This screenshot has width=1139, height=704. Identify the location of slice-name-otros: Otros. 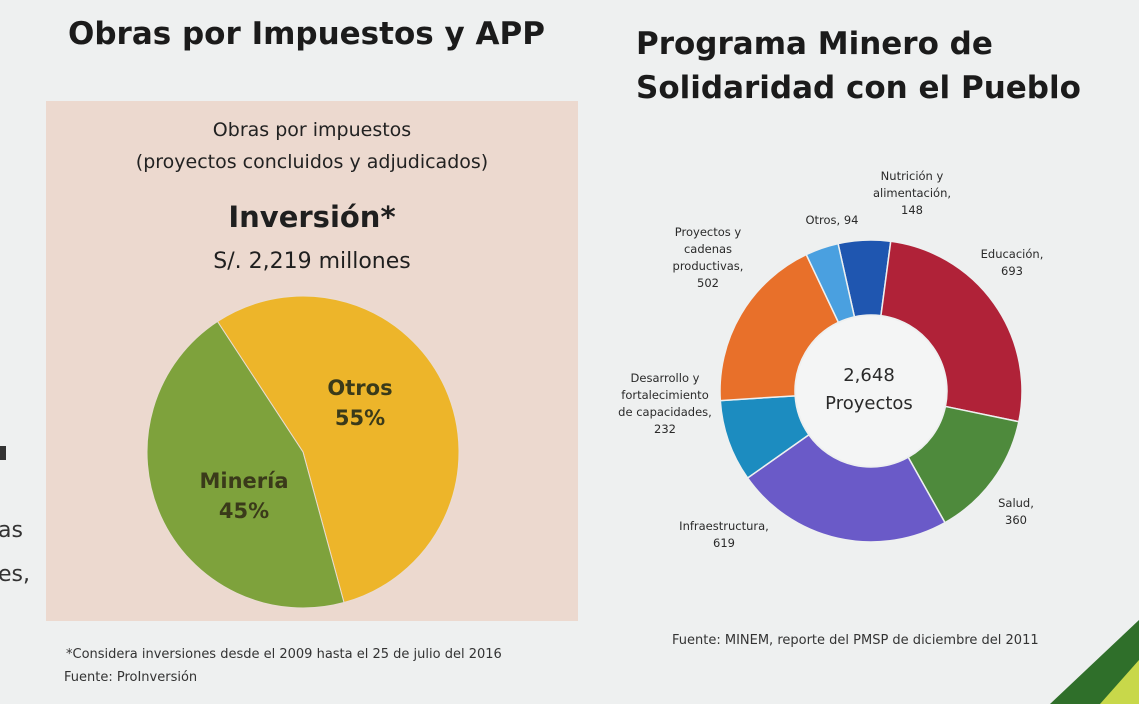
(360, 388).